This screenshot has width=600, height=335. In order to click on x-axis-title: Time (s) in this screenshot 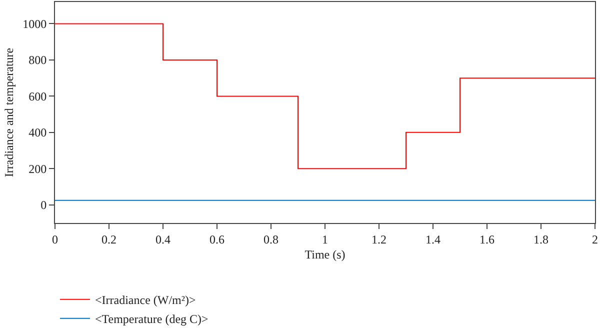, I will do `click(325, 254)`.